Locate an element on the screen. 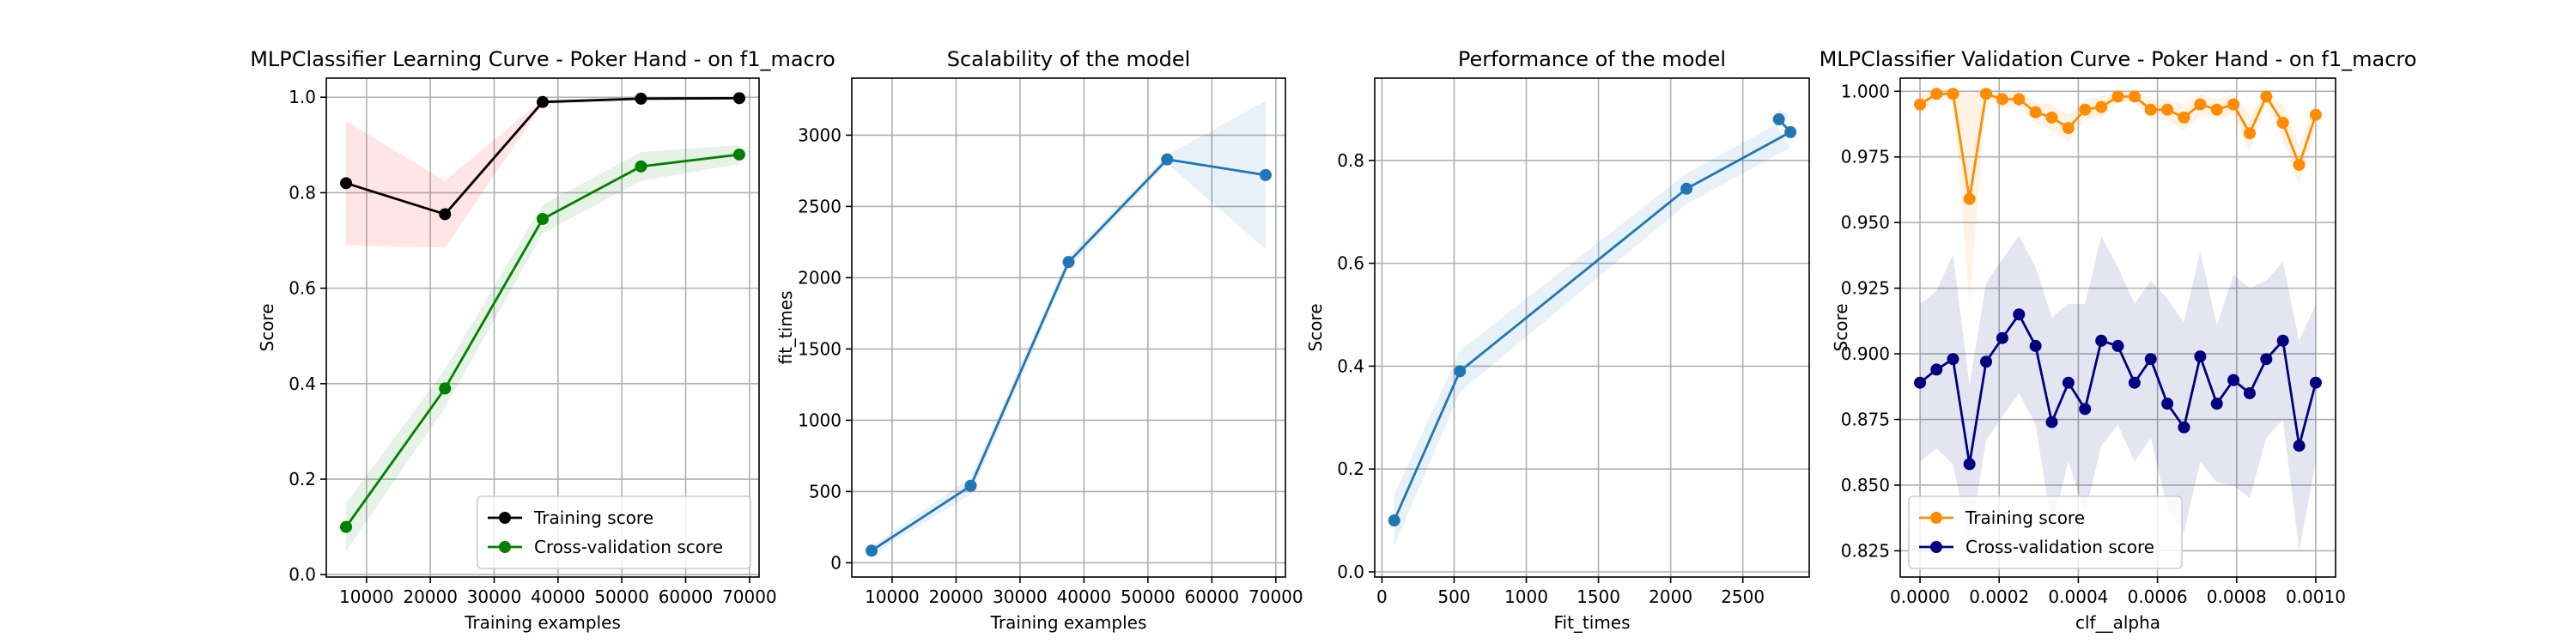 Image resolution: width=2576 pixels, height=644 pixels. legend-label: Training score is located at coordinates (593, 517).